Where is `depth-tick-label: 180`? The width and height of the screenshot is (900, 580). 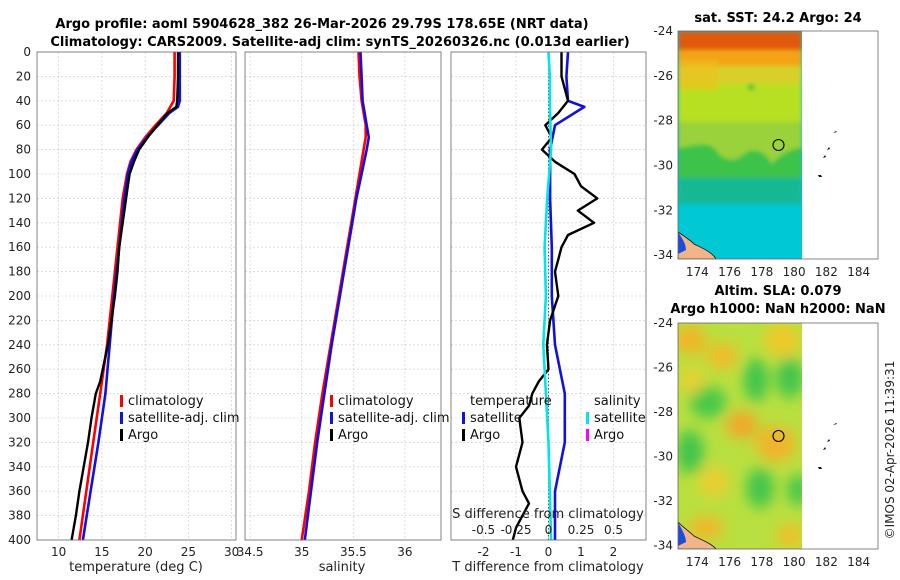 depth-tick-label: 180 is located at coordinates (19, 272).